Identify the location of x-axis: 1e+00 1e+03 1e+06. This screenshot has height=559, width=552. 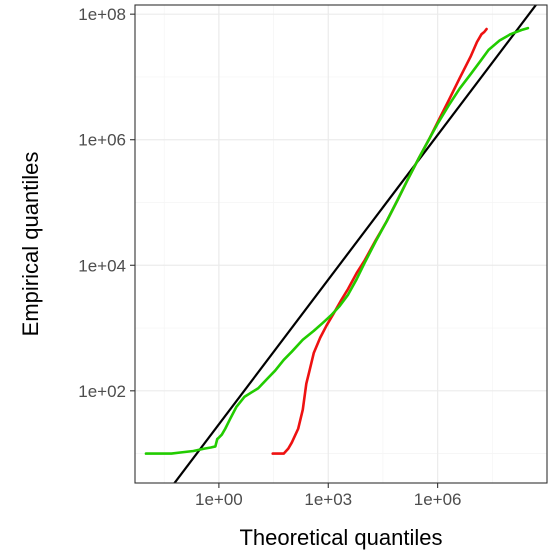
(328, 496).